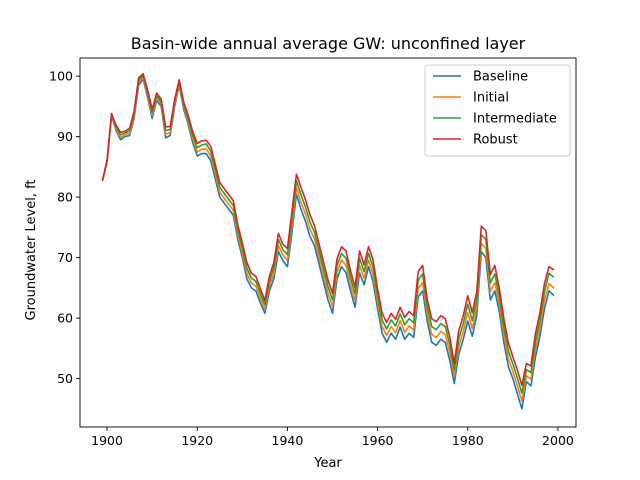 Image resolution: width=640 pixels, height=480 pixels. I want to click on y-tick-label: 80, so click(65, 197).